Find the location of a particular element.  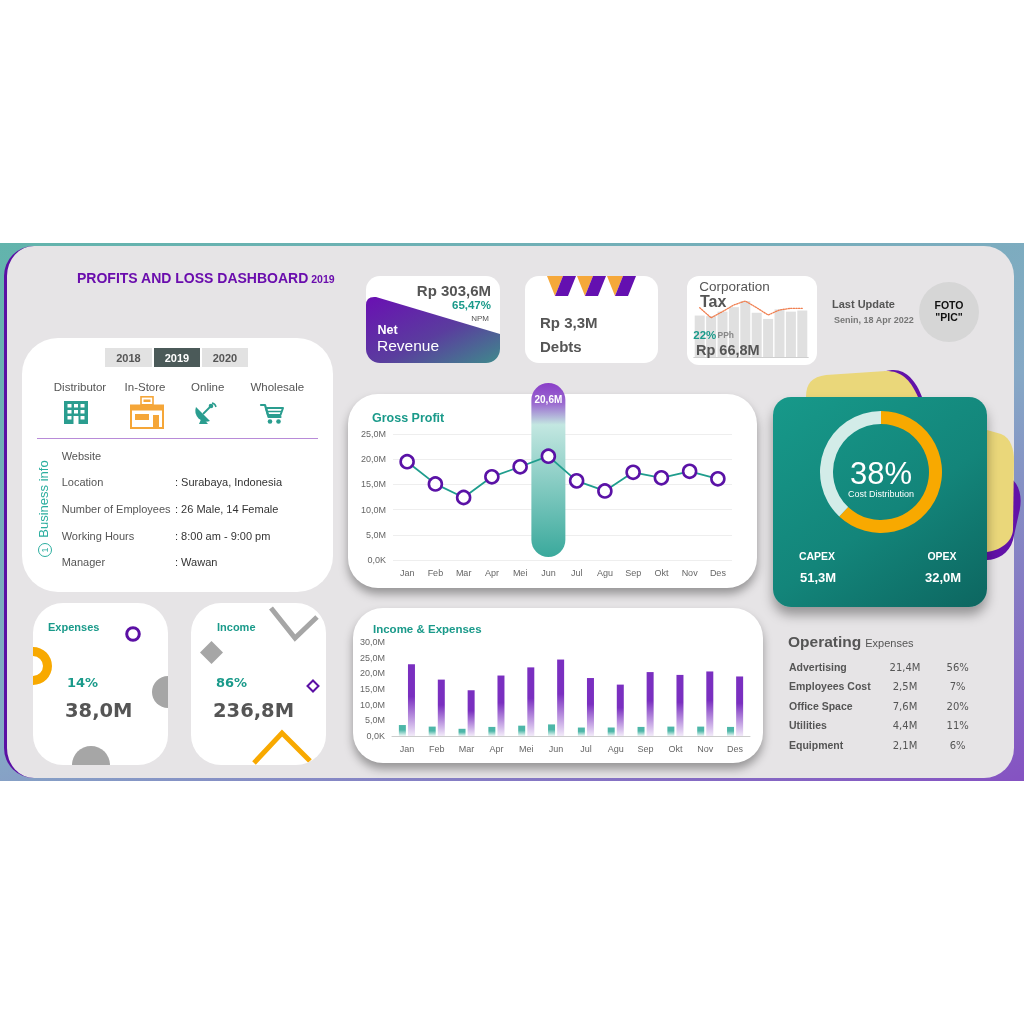

tab-button: 2019 is located at coordinates (177, 357).